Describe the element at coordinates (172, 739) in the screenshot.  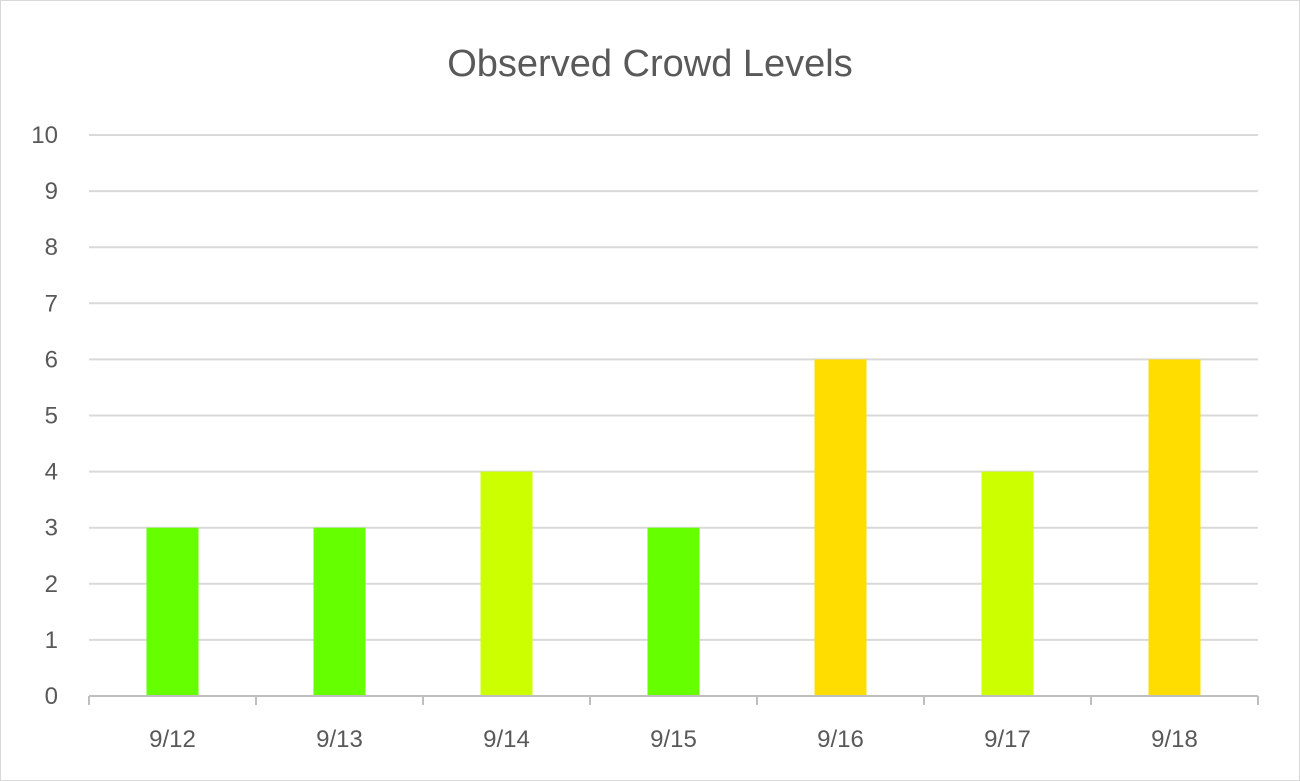
I see `x-tick-label-9-12: 9/12` at that location.